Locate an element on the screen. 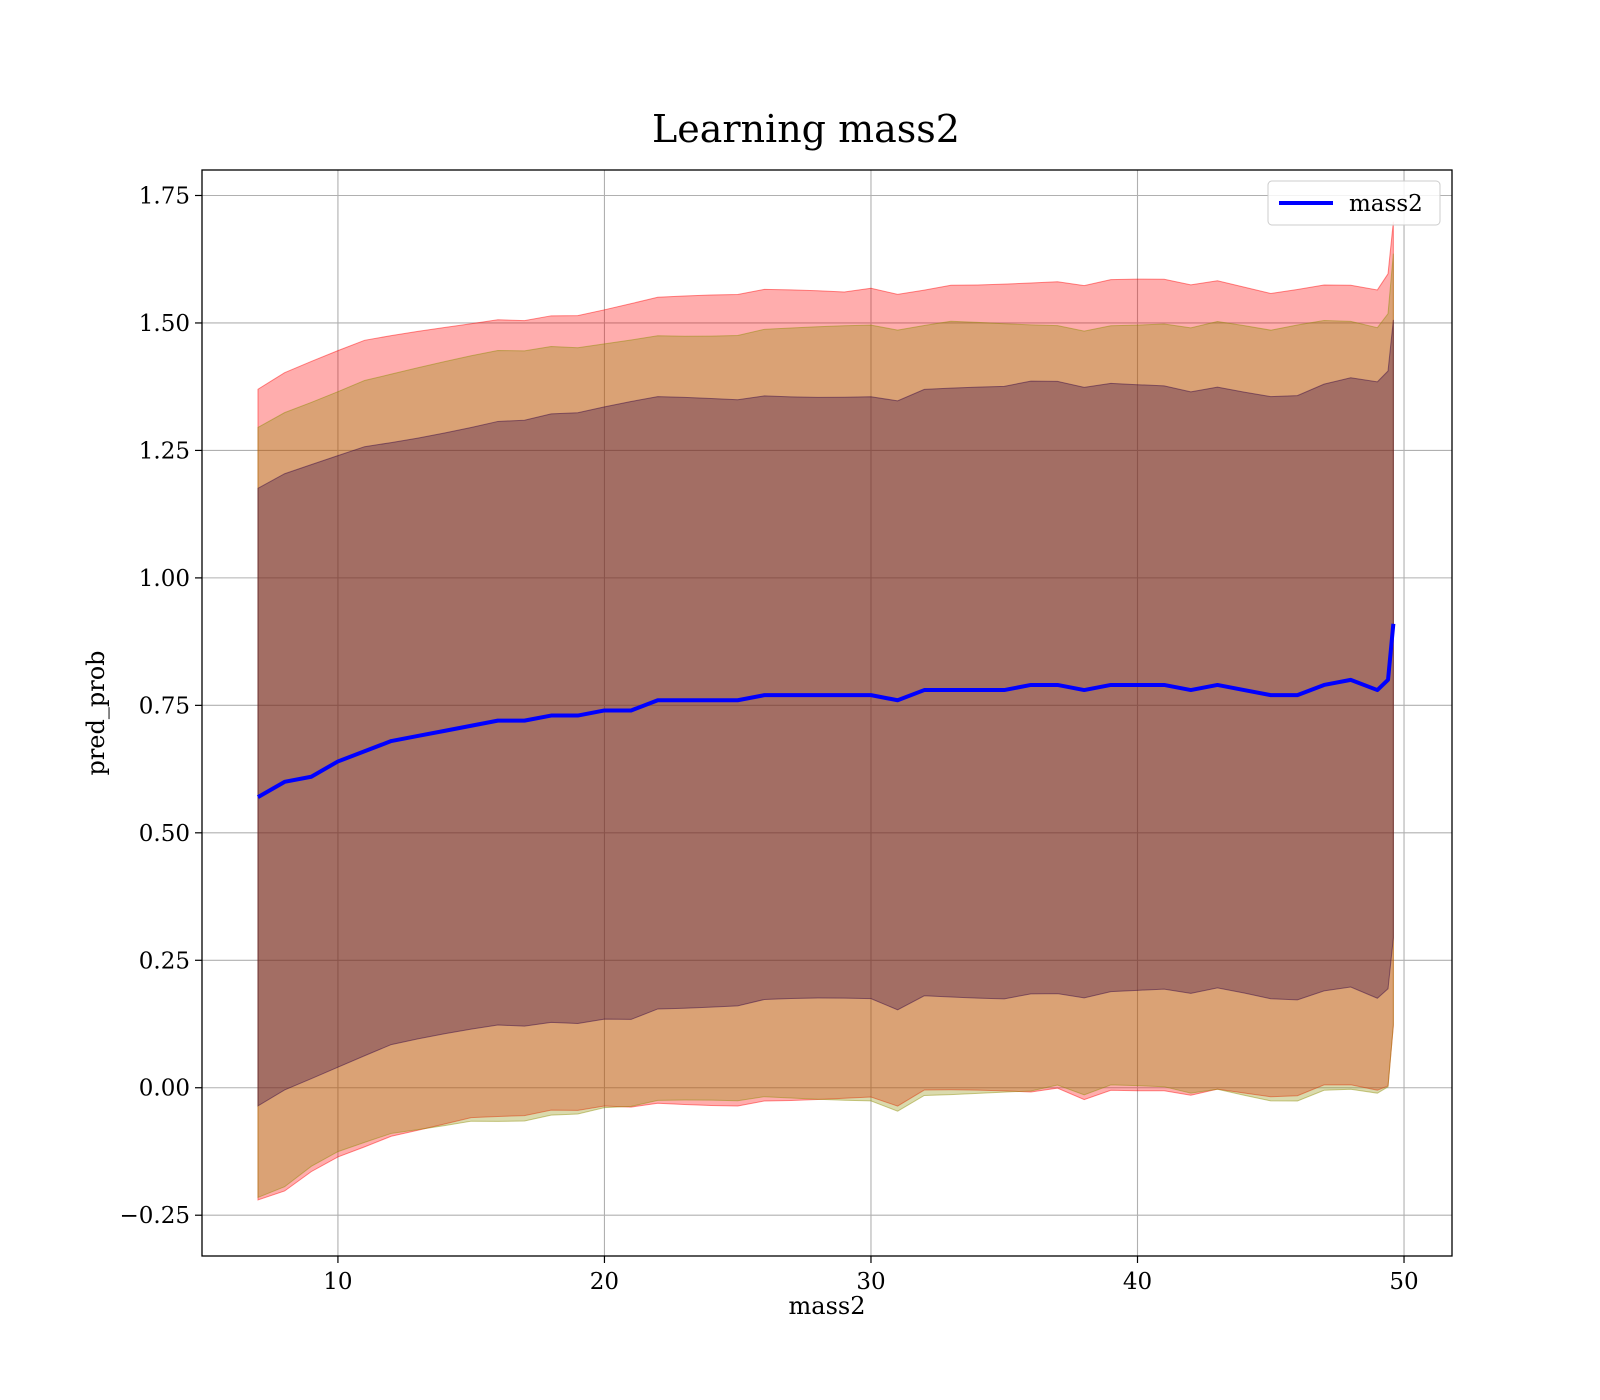 Image resolution: width=1600 pixels, height=1400 pixels. y-tick-label: 1.00 is located at coordinates (164, 579).